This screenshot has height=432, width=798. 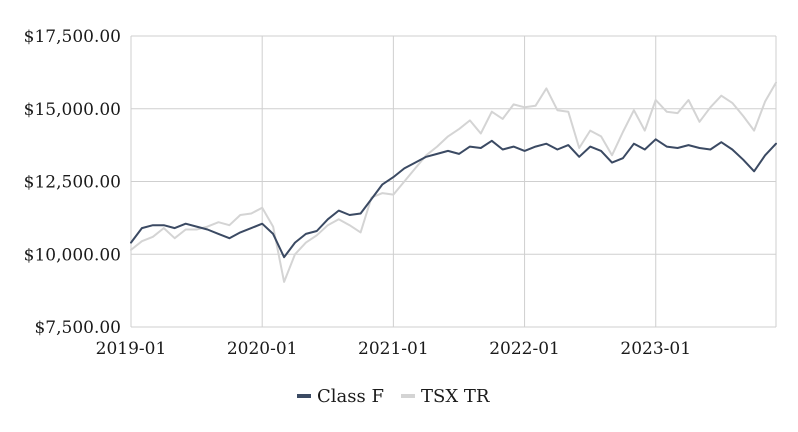 What do you see at coordinates (393, 396) in the screenshot?
I see `legend: Class F TSX TR` at bounding box center [393, 396].